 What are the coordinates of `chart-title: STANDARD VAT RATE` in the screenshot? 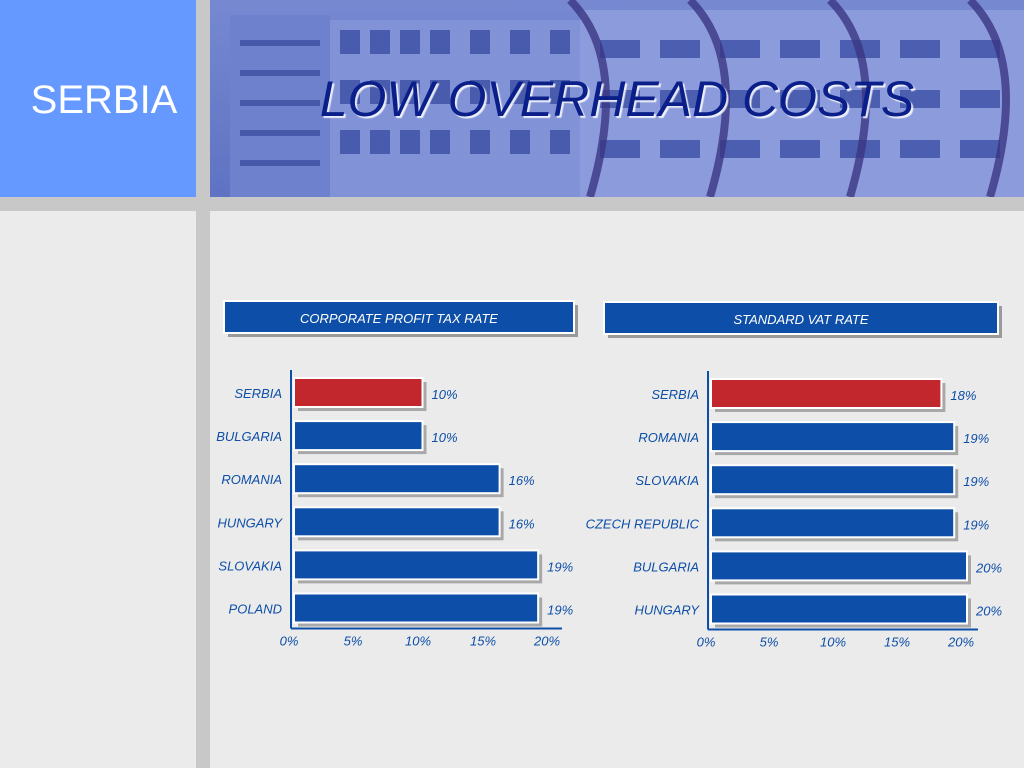 It's located at (800, 319).